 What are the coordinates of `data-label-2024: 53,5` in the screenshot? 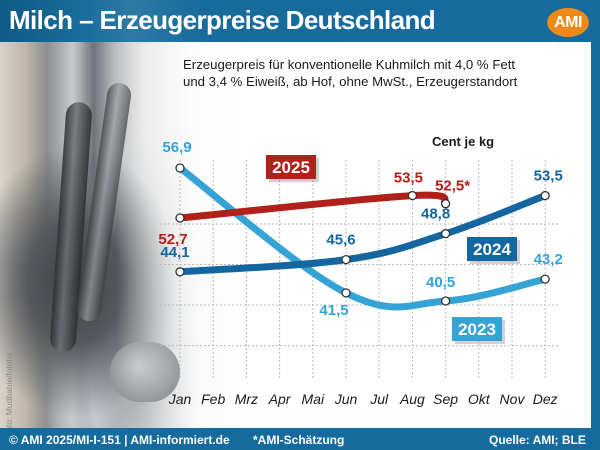 It's located at (548, 176).